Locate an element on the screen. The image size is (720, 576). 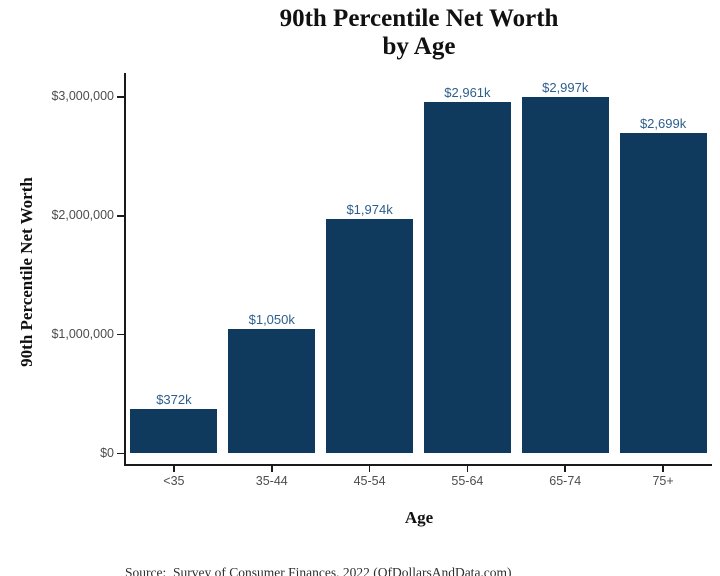
y-tick-label: $0 is located at coordinates (107, 452).